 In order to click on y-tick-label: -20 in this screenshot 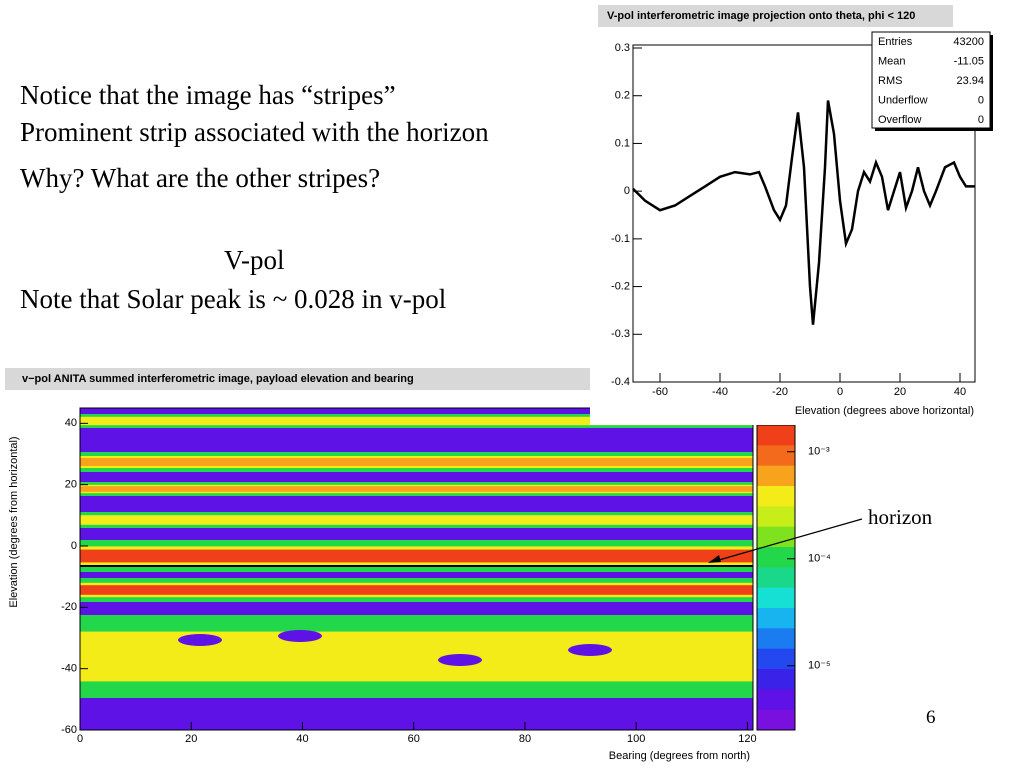, I will do `click(69, 607)`.